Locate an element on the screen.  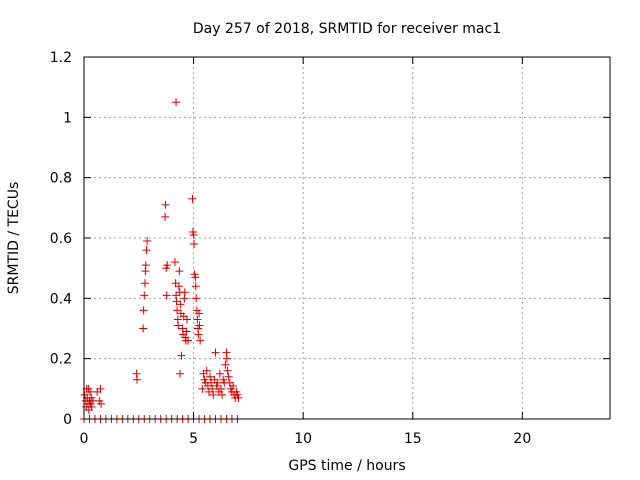
x-tick-label: 0 is located at coordinates (84, 439).